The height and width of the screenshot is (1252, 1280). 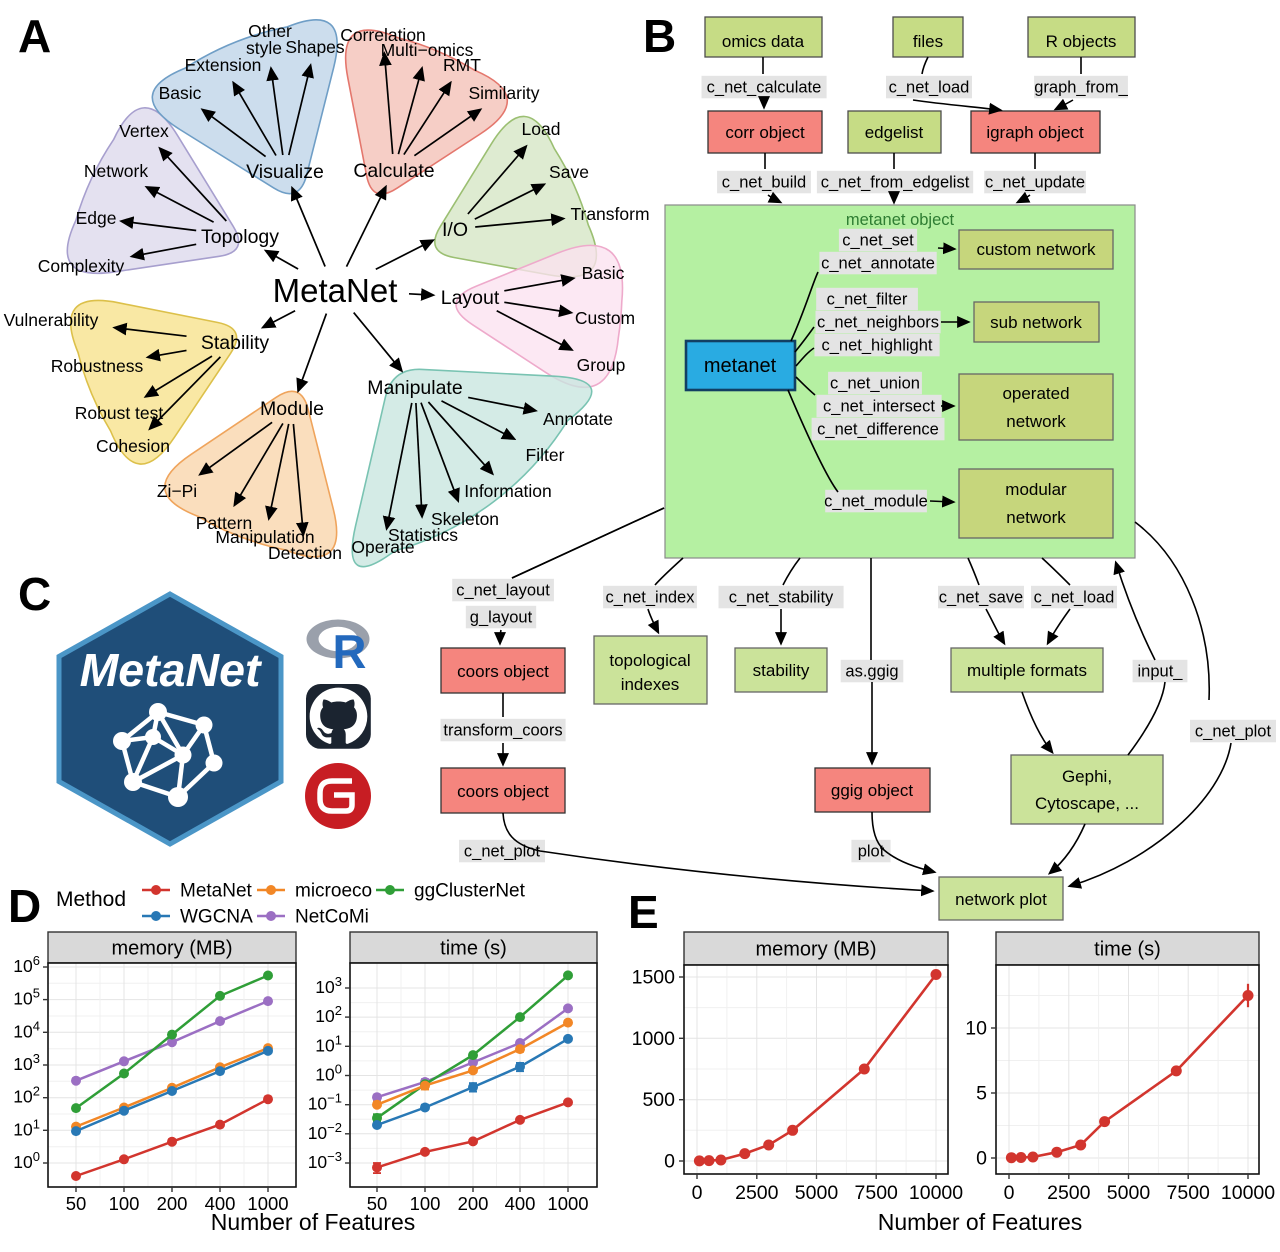 What do you see at coordinates (119, 413) in the screenshot?
I see `svg-text: Robust test` at bounding box center [119, 413].